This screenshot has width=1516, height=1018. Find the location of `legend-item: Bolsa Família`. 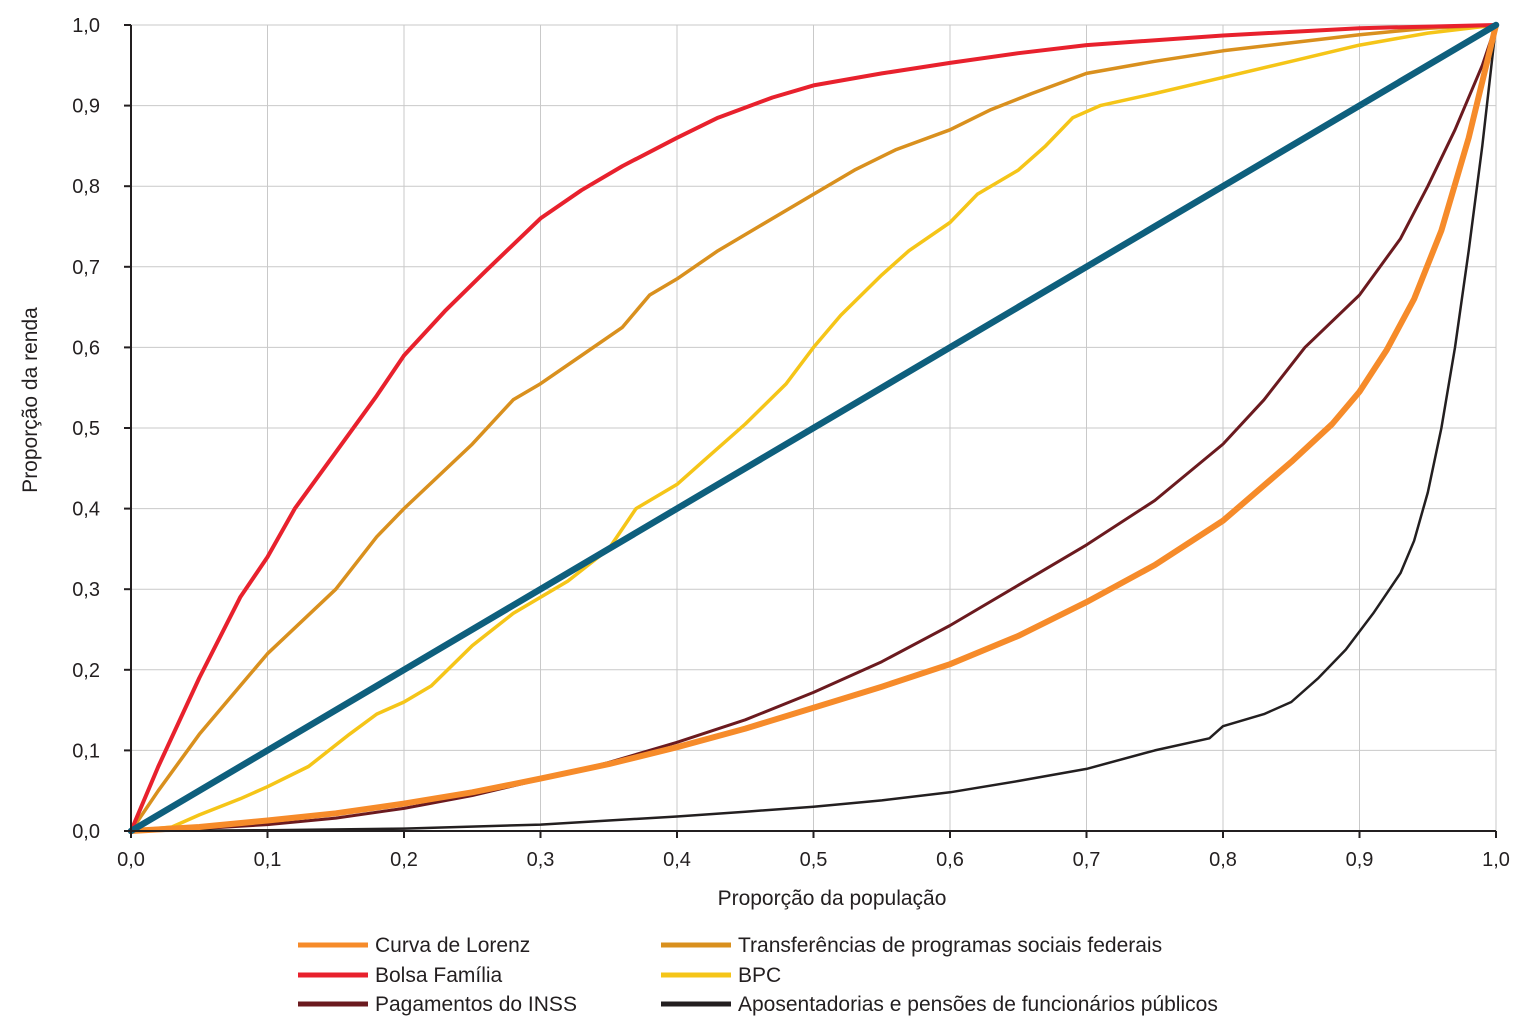

legend-item: Bolsa Família is located at coordinates (400, 975).